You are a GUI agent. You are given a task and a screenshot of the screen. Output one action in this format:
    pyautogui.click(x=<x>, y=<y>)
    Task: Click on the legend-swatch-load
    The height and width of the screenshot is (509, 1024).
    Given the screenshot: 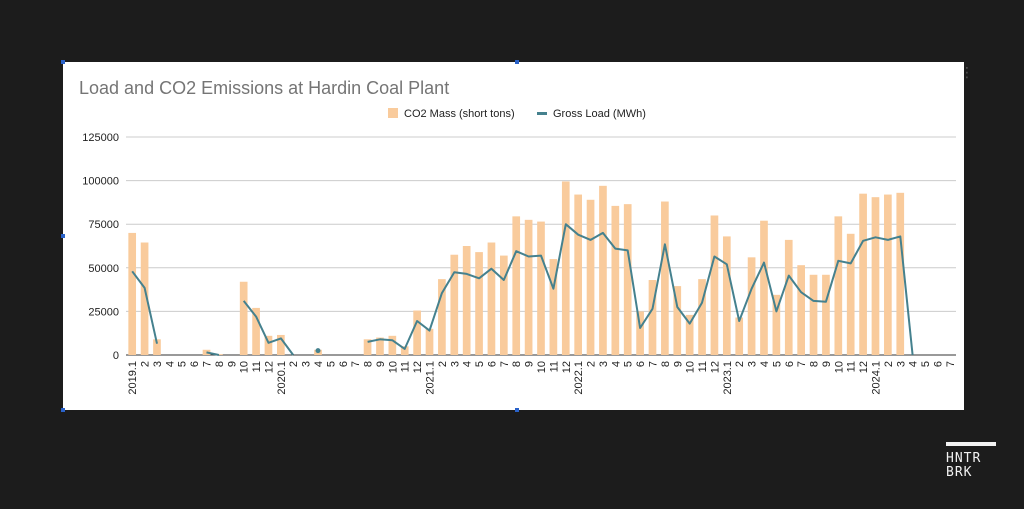 What is the action you would take?
    pyautogui.click(x=542, y=113)
    